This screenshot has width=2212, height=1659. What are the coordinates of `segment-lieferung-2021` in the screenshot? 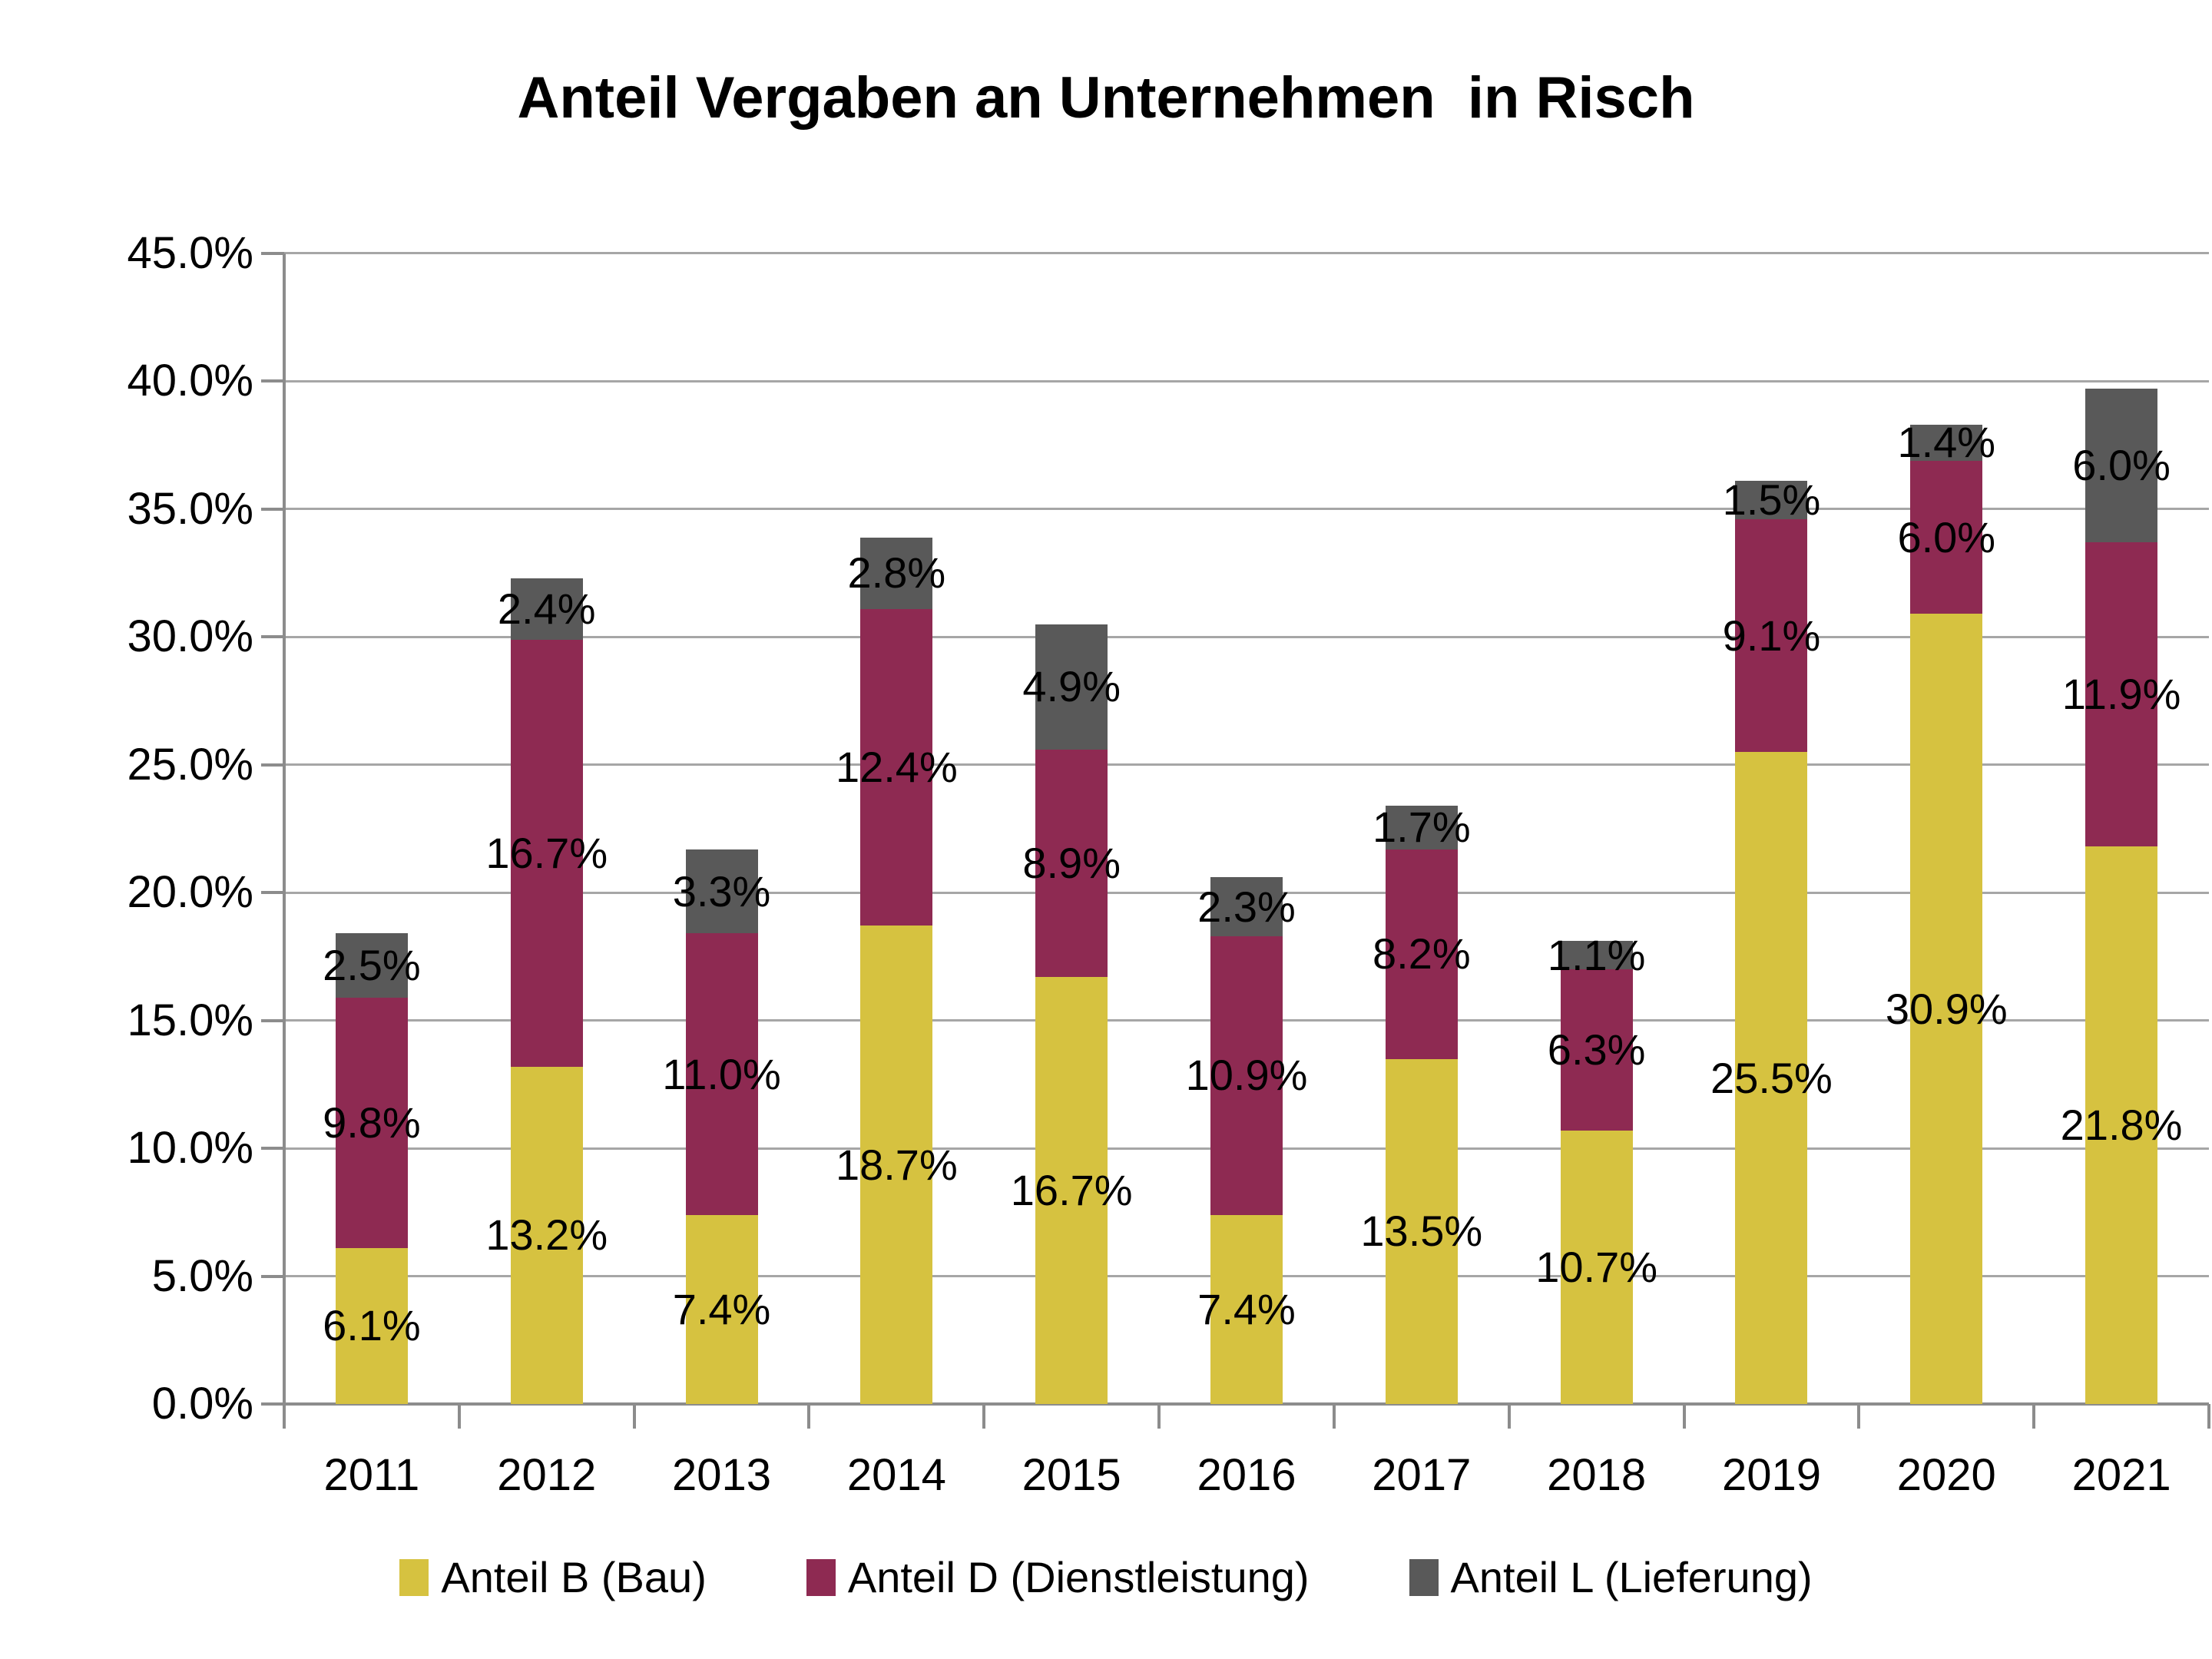 It's located at (2122, 466).